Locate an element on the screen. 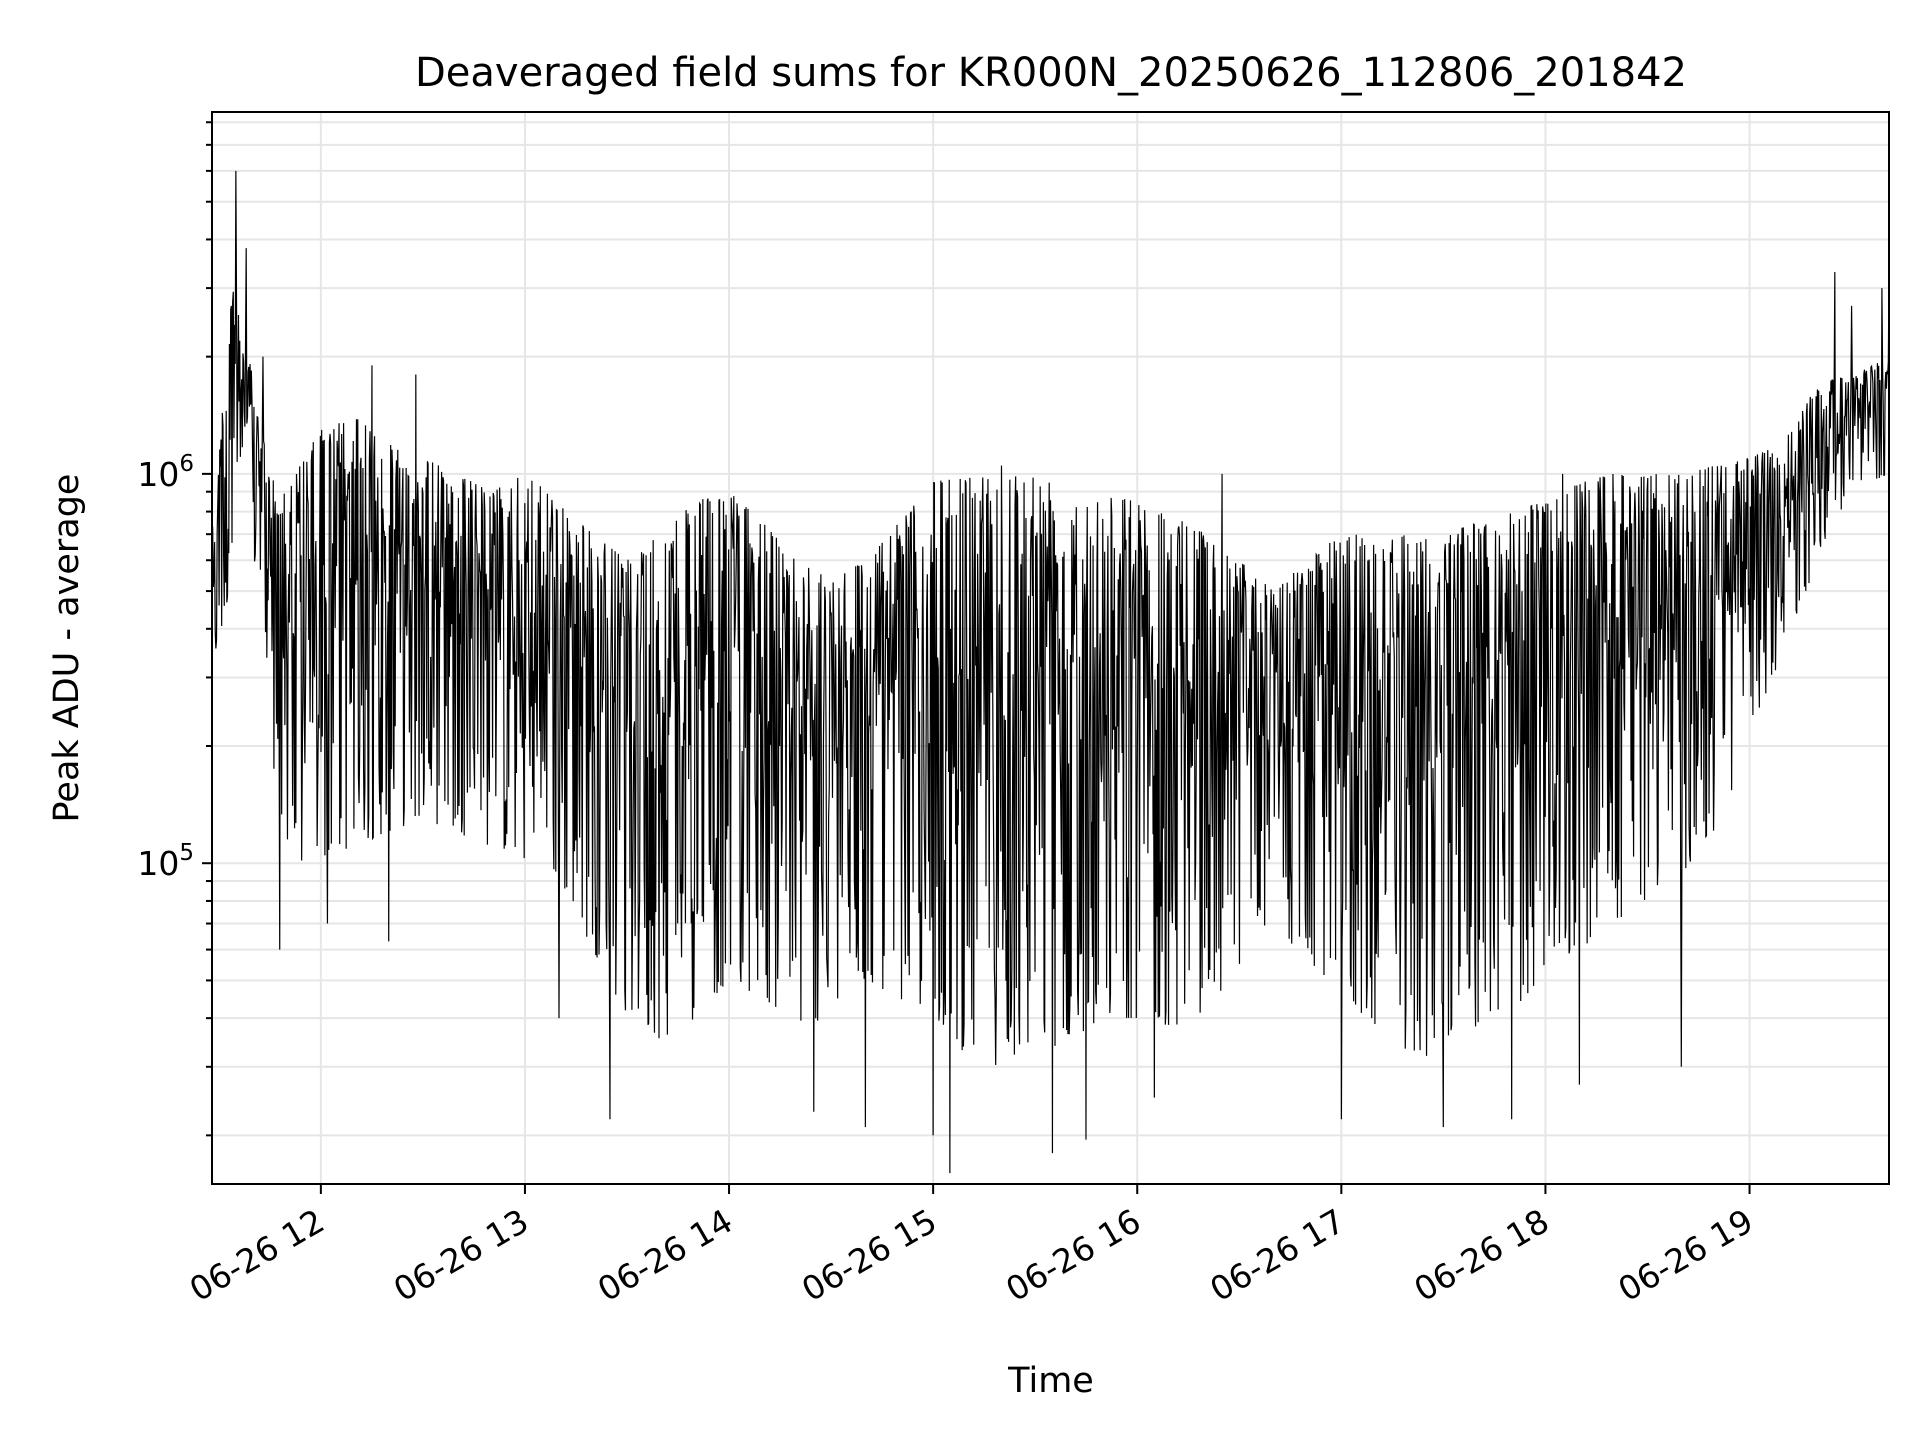 The image size is (1920, 1440). y-axis-label: Peak ADU - average is located at coordinates (67, 648).